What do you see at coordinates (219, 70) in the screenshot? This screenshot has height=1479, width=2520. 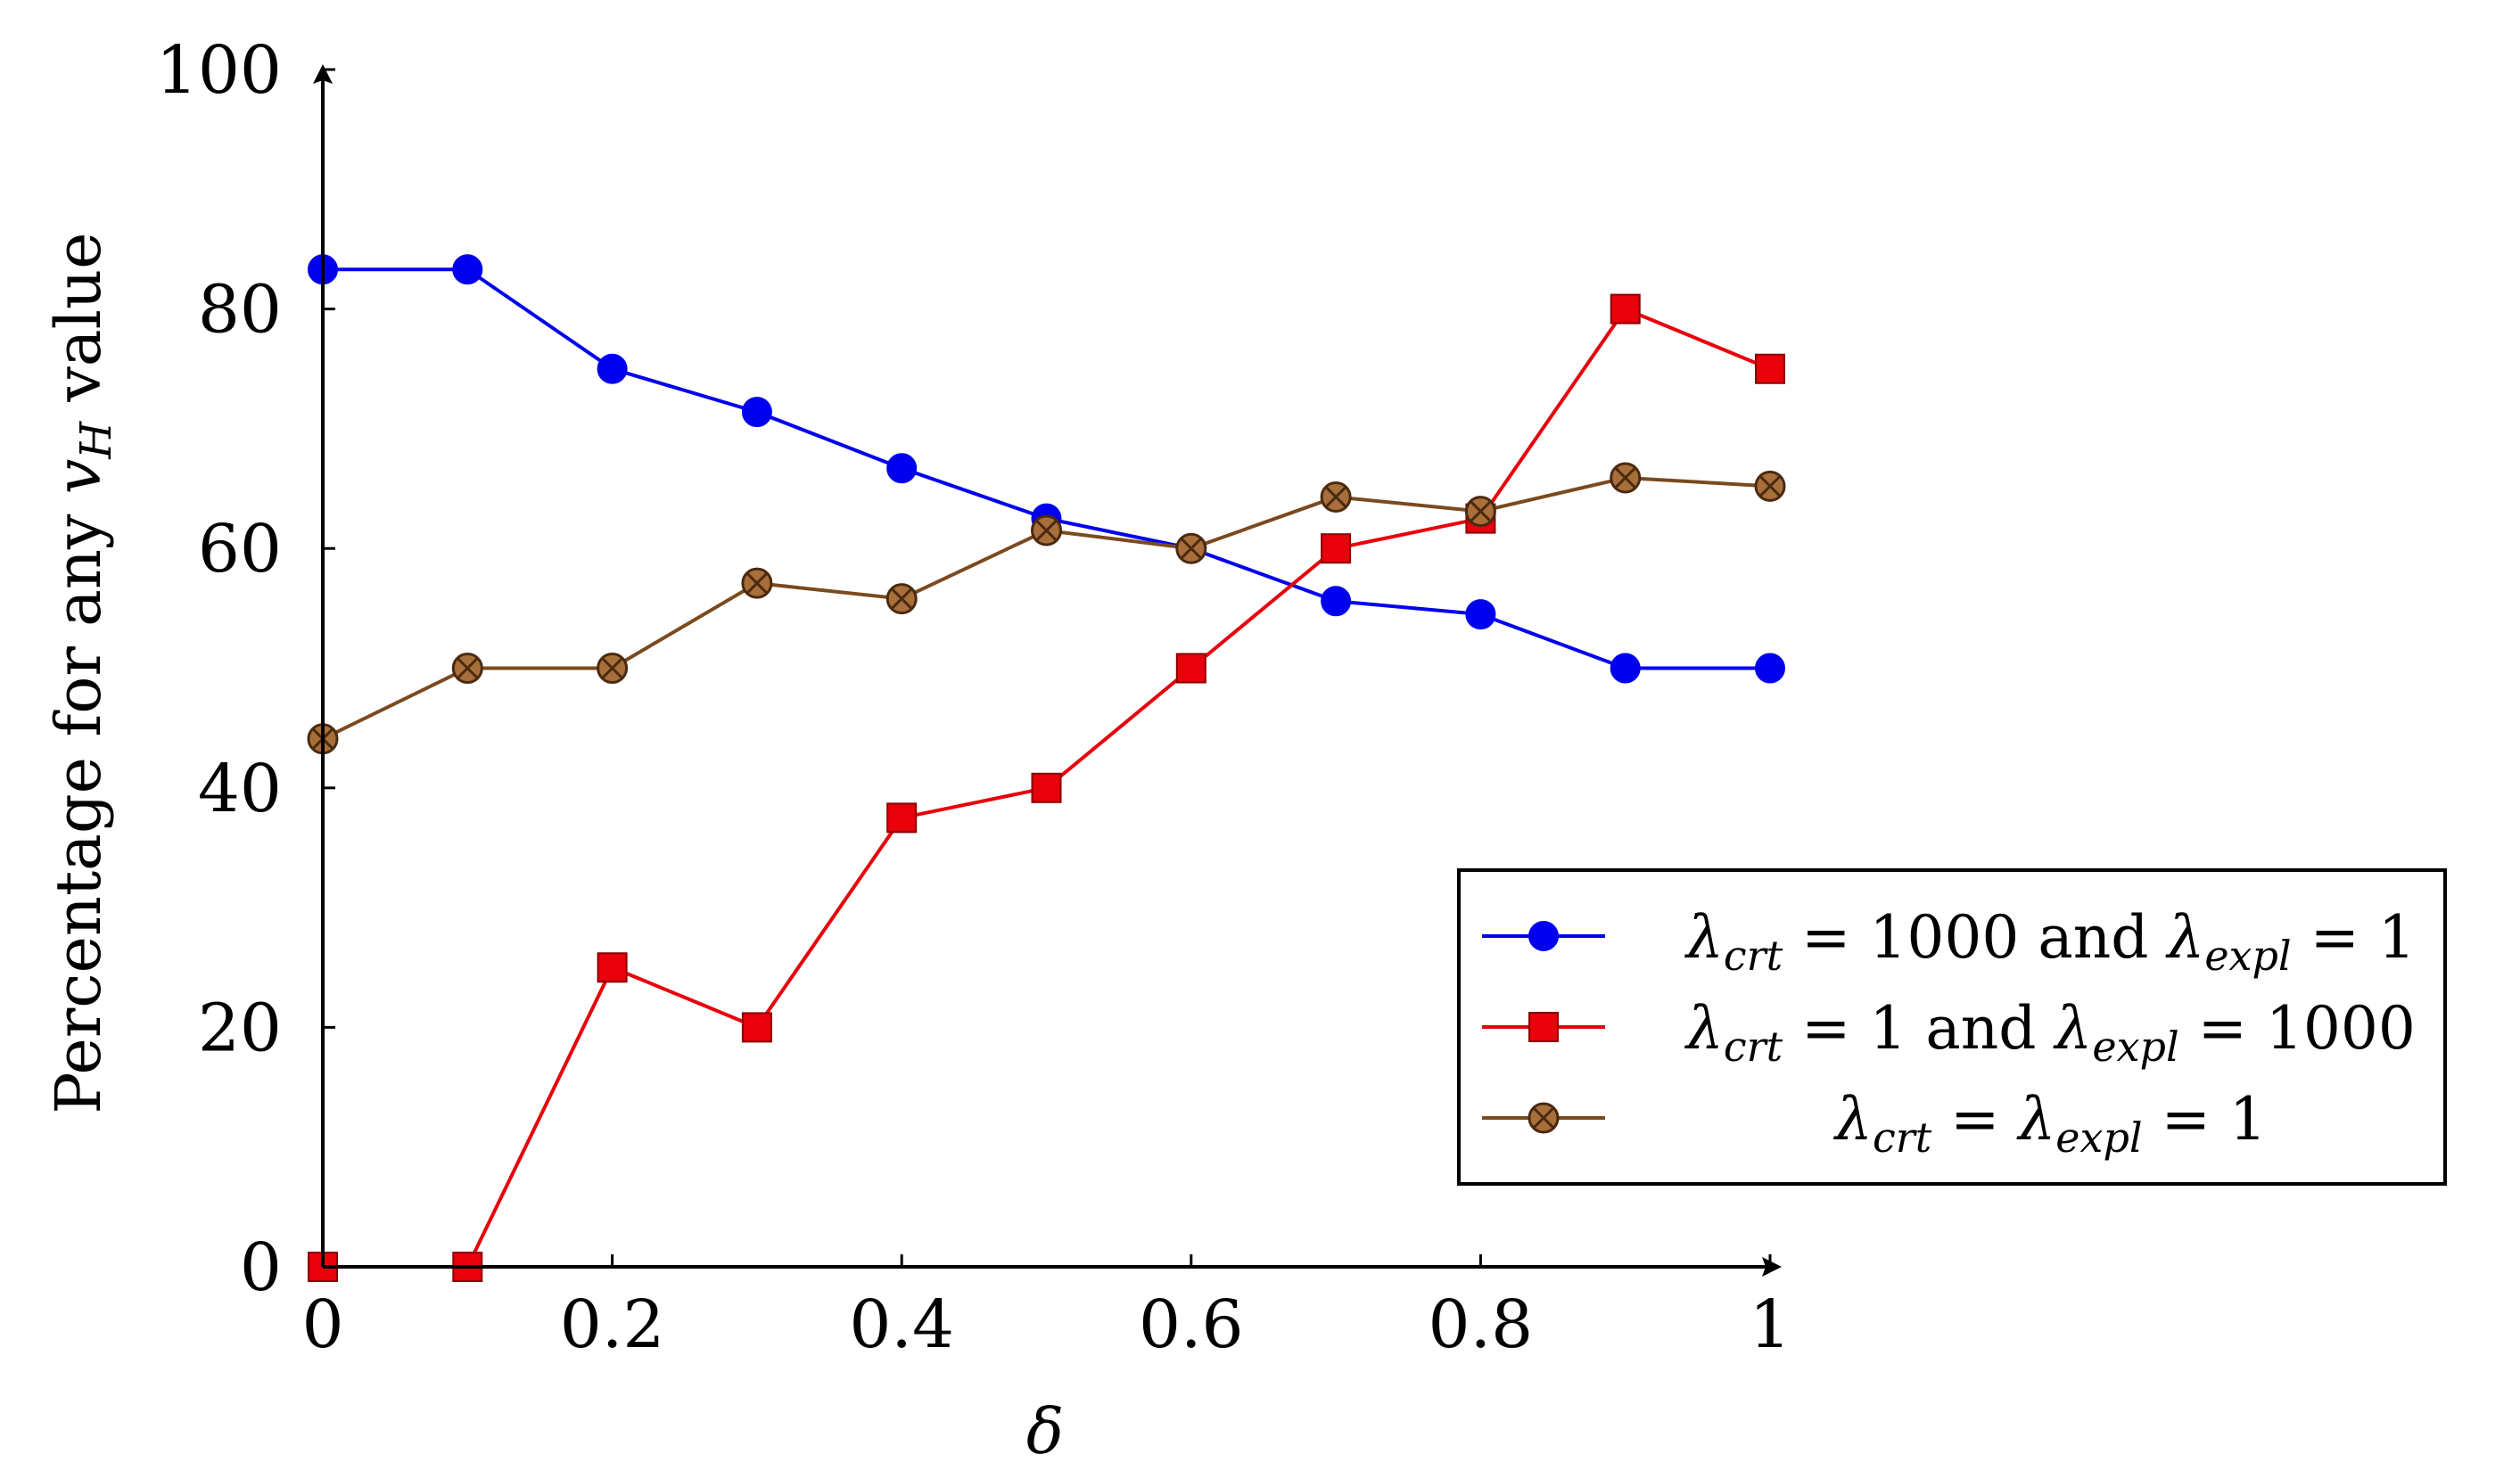 I see `y-tick-label: 100` at bounding box center [219, 70].